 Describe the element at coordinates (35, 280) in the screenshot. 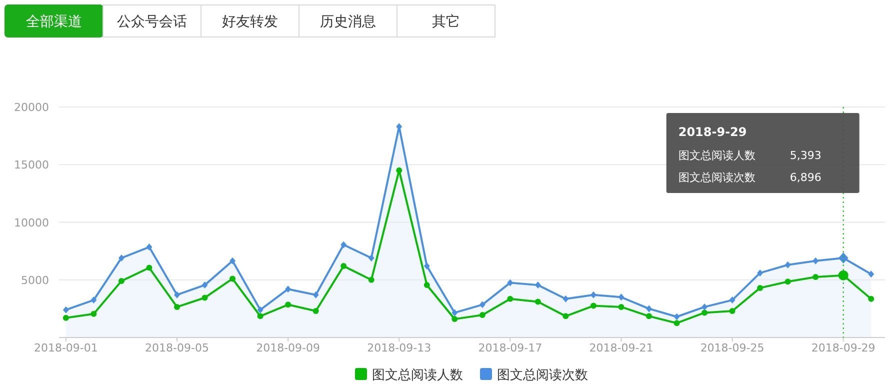

I see `y-tick-label: 5000` at that location.